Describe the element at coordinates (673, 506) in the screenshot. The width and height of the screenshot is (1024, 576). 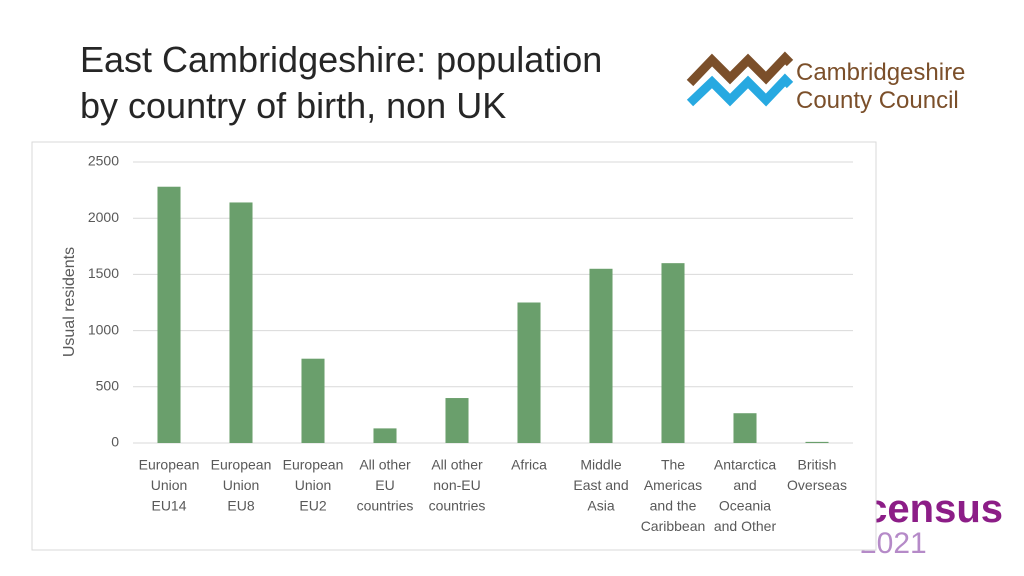
I see `x-tick-label: and the` at that location.